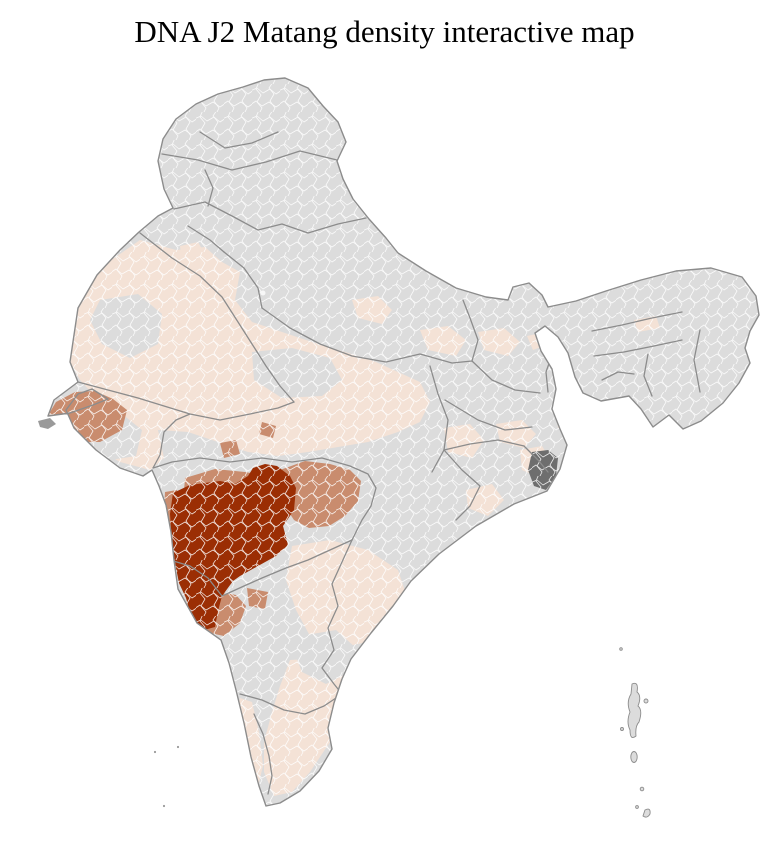 The image size is (769, 842). Describe the element at coordinates (47, 423) in the screenshot. I see `kutch-islet` at that location.